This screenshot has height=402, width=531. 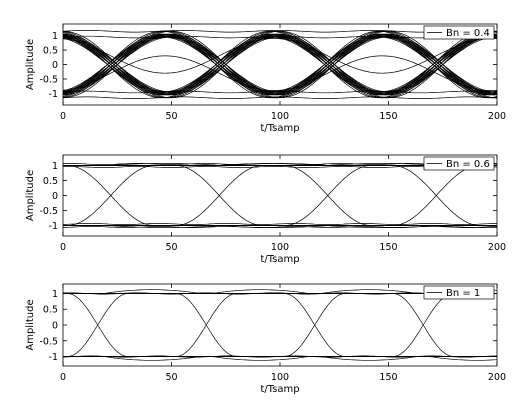 I want to click on legend-label: Bn = 0.4, so click(x=468, y=33).